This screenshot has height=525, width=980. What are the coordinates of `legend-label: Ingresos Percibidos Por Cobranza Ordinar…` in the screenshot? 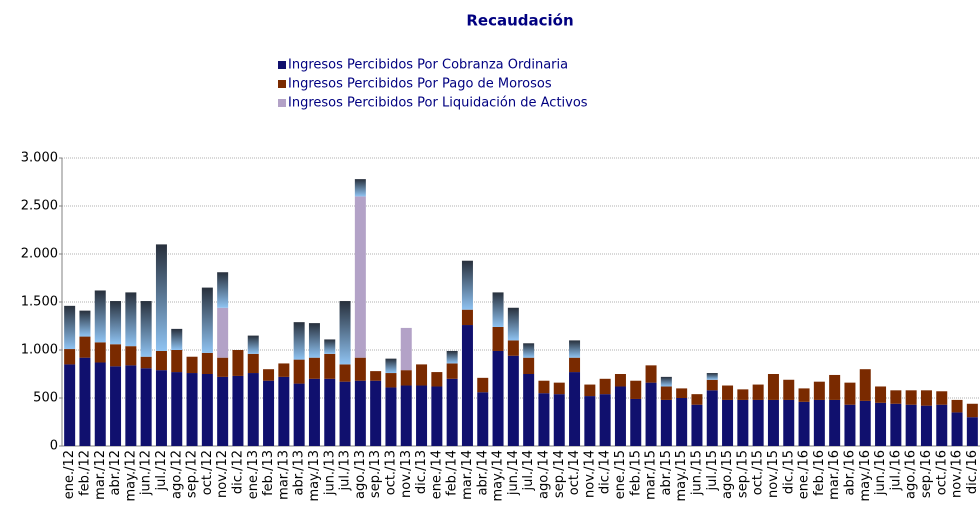 It's located at (428, 65).